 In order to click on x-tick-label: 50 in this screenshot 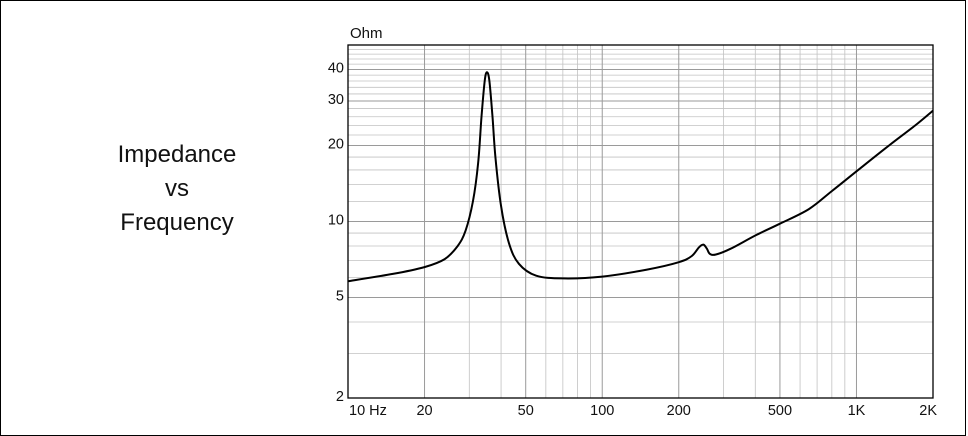, I will do `click(526, 411)`.